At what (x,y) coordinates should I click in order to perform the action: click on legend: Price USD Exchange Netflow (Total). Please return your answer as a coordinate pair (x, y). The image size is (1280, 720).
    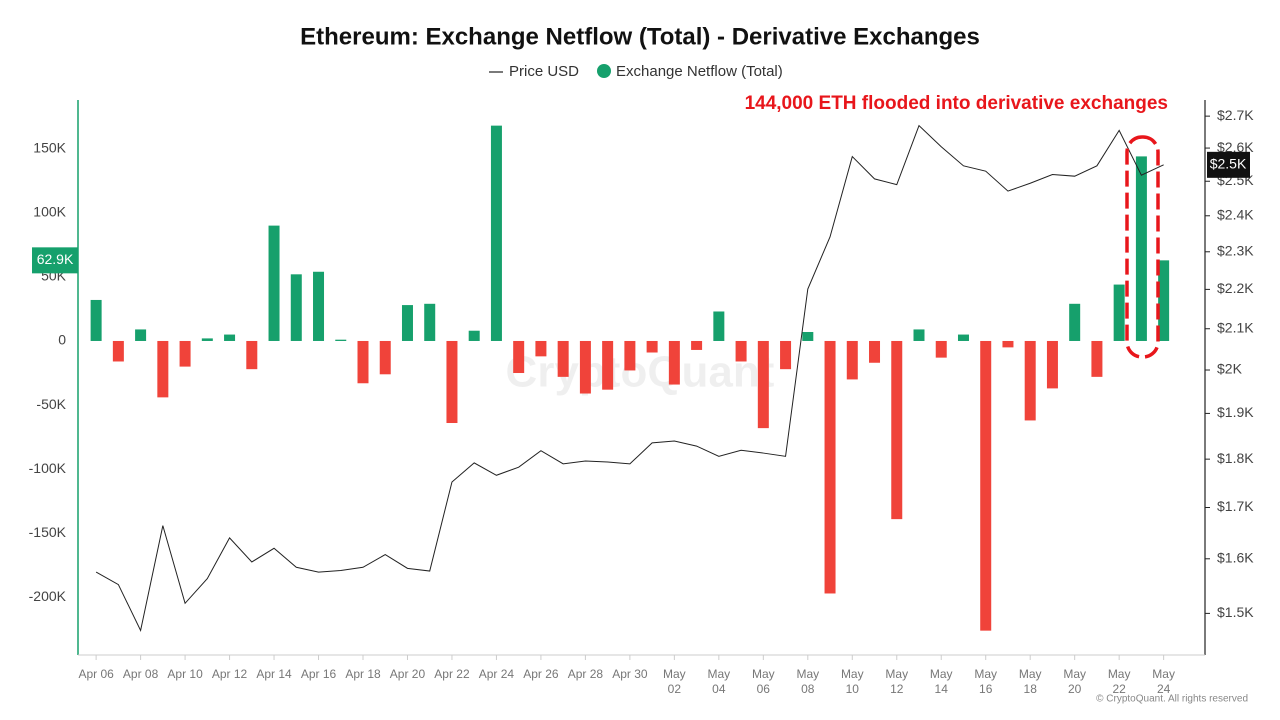
    Looking at the image, I should click on (636, 71).